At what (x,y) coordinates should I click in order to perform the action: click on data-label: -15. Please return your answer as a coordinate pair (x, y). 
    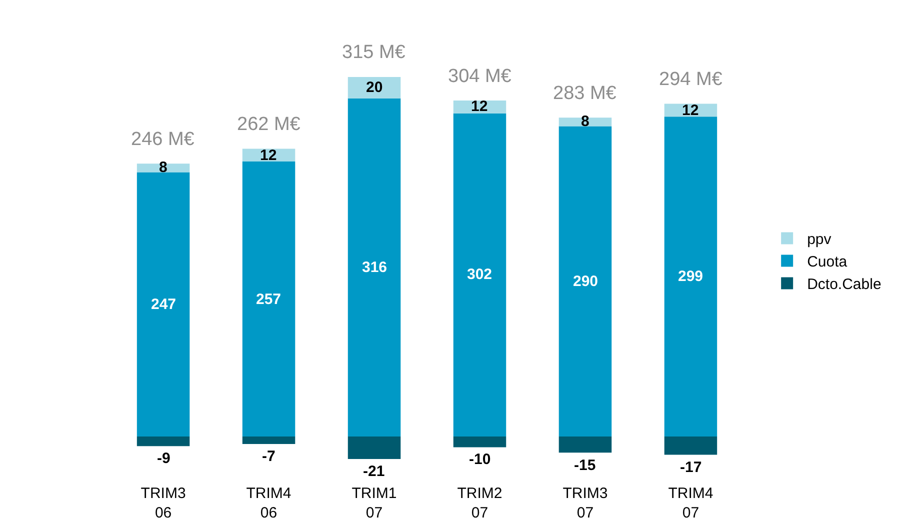
    Looking at the image, I should click on (585, 465).